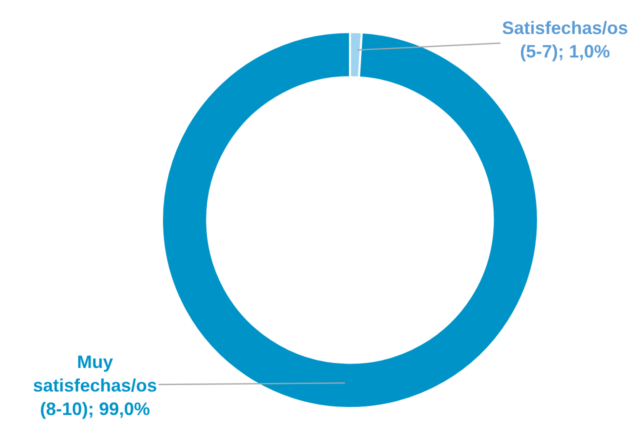 This screenshot has height=443, width=643. What do you see at coordinates (95, 385) in the screenshot?
I see `slice-label: Muy satisfechas/os (8-10); 99,0%` at bounding box center [95, 385].